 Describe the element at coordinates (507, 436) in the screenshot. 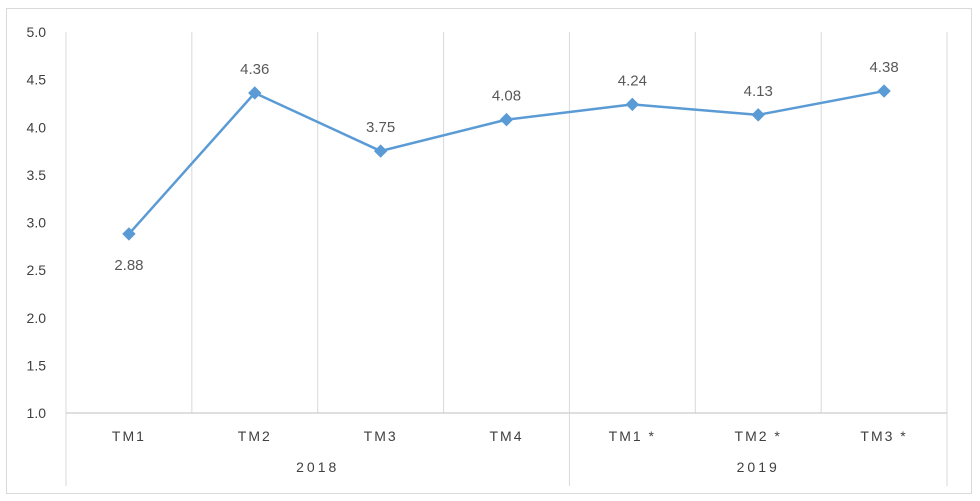

I see `x-category-label: TM4` at that location.